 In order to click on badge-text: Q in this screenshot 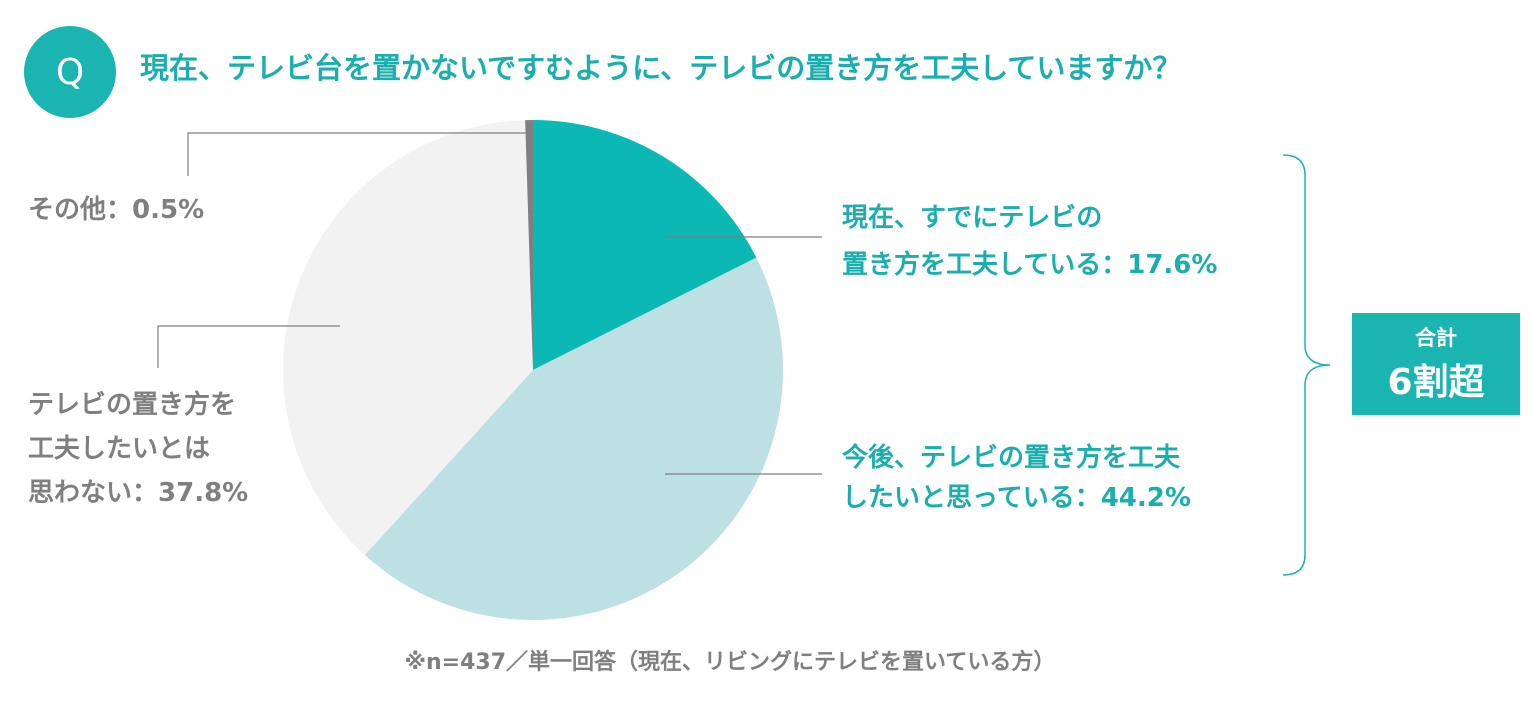, I will do `click(70, 72)`.